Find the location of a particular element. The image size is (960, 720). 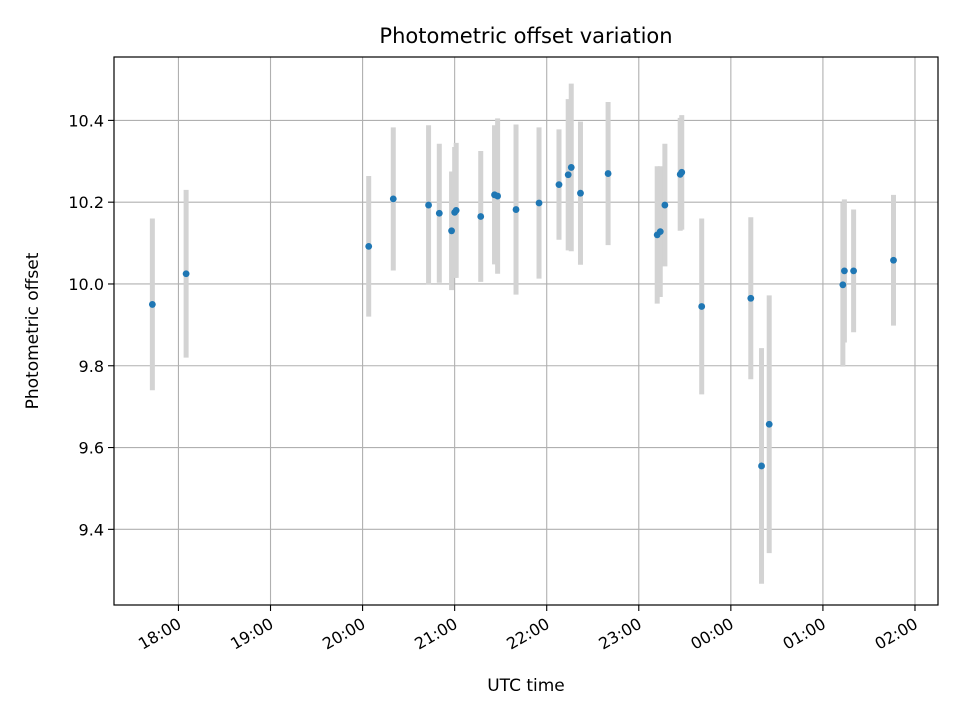

y-tick-label: 10.0 is located at coordinates (86, 284).